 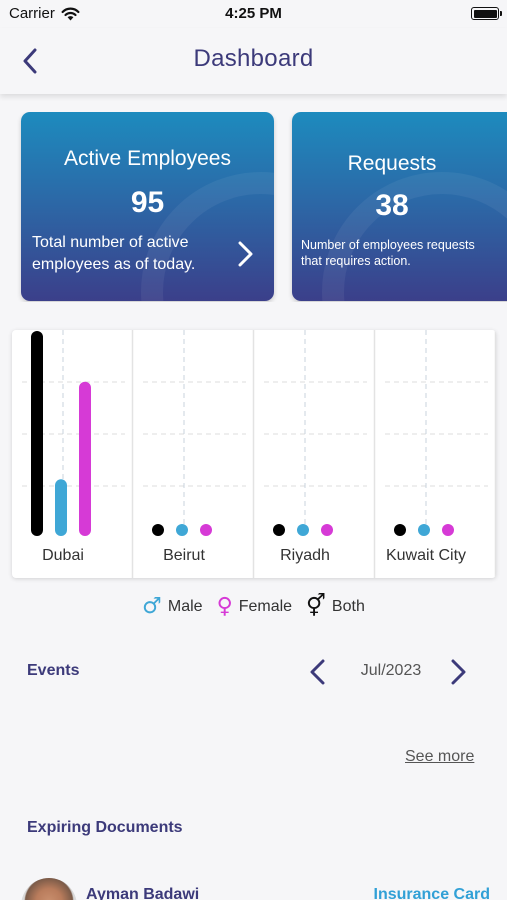 I want to click on bar-male-kuwait-city, so click(x=400, y=530).